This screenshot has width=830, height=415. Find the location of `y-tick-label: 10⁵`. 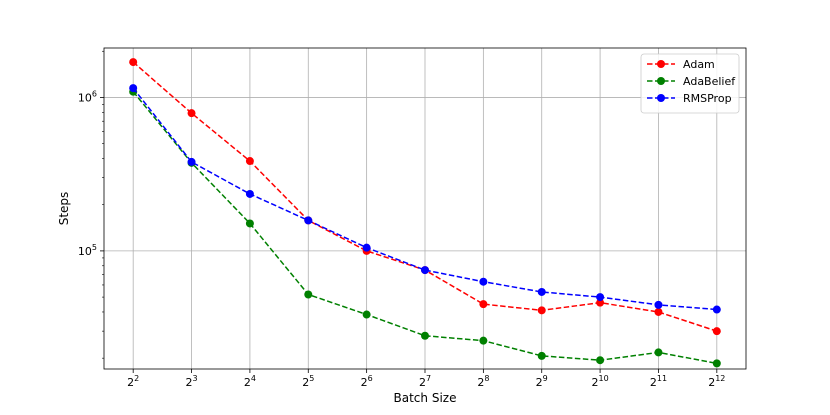

y-tick-label: 10⁵ is located at coordinates (87, 250).